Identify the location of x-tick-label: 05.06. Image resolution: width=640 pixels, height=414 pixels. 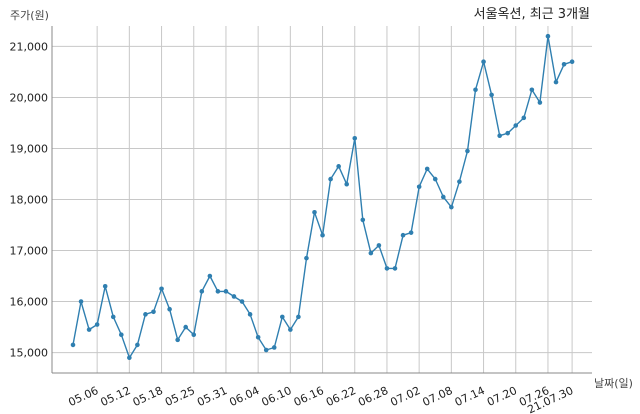
(83, 396).